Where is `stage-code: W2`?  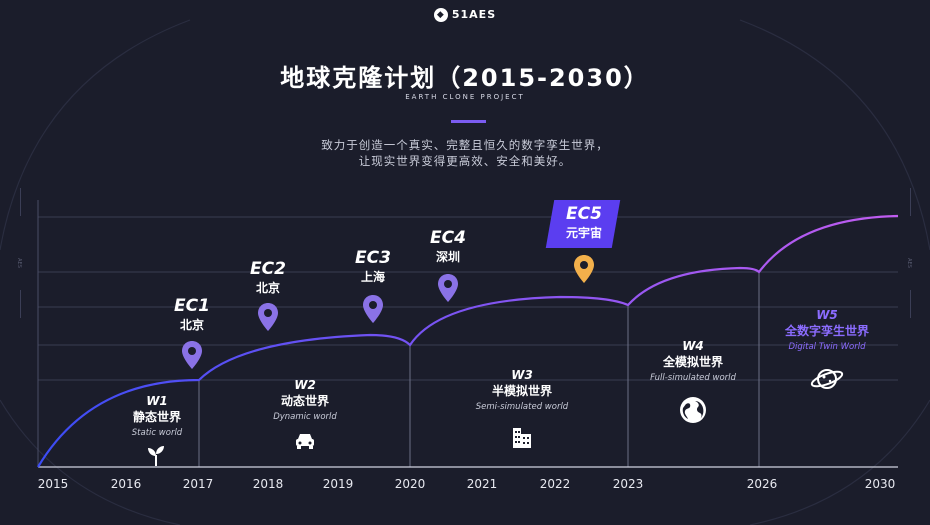 stage-code: W2 is located at coordinates (305, 385).